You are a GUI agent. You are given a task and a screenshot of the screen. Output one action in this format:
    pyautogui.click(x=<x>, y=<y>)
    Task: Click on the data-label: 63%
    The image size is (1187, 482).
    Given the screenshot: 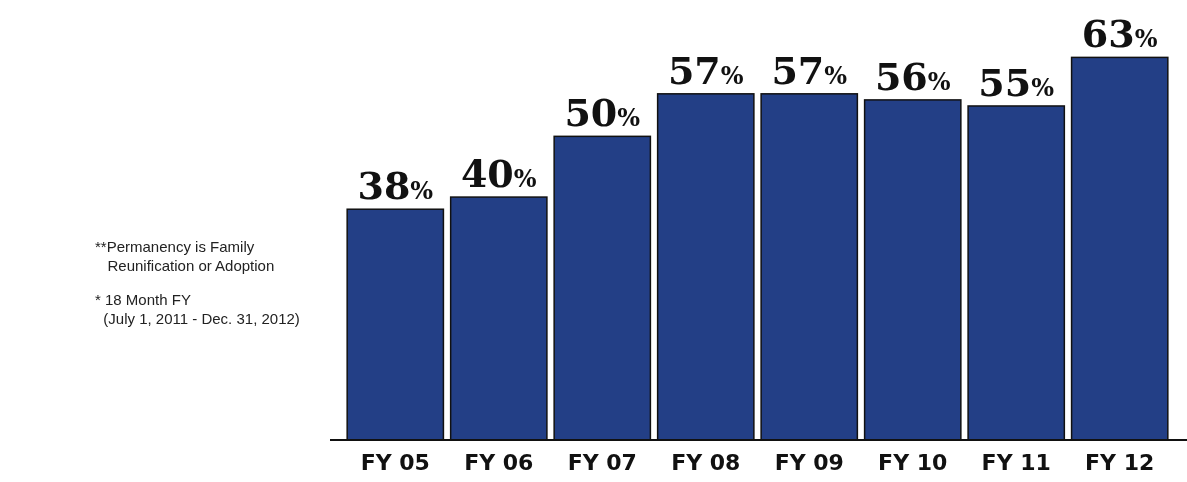 What is the action you would take?
    pyautogui.click(x=1119, y=34)
    